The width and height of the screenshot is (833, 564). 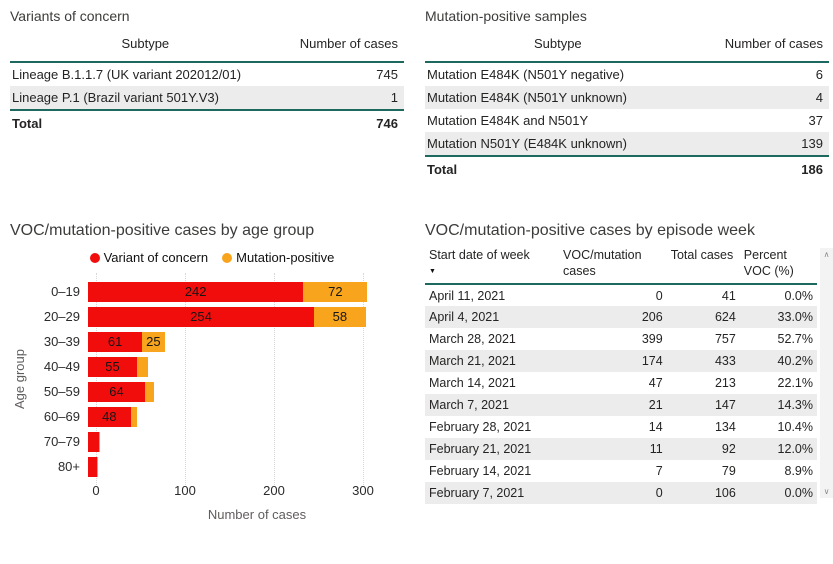 I want to click on cases-cell: 37, so click(x=815, y=120).